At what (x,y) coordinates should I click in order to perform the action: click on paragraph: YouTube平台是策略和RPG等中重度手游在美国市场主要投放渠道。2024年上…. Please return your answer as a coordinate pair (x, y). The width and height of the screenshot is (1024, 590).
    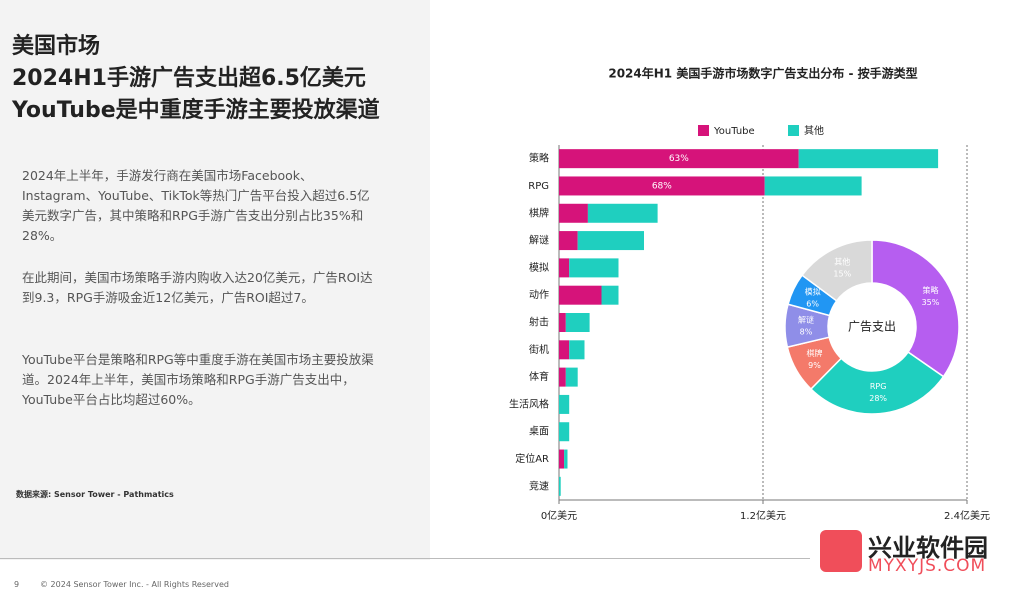
    Looking at the image, I should click on (198, 379).